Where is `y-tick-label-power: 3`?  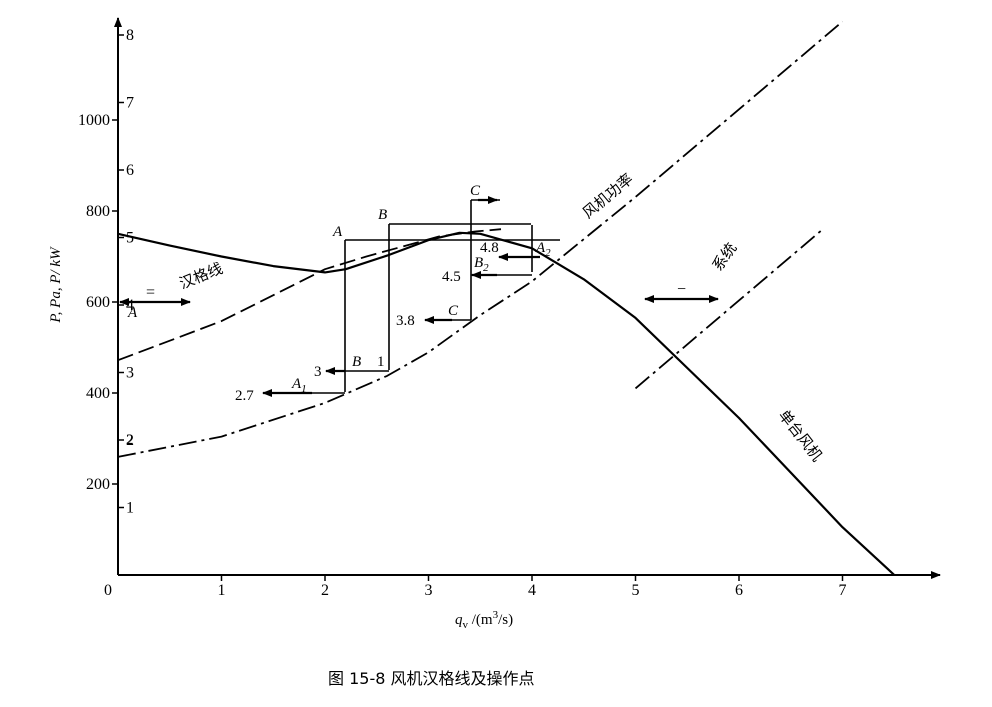
y-tick-label-power: 3 is located at coordinates (130, 373).